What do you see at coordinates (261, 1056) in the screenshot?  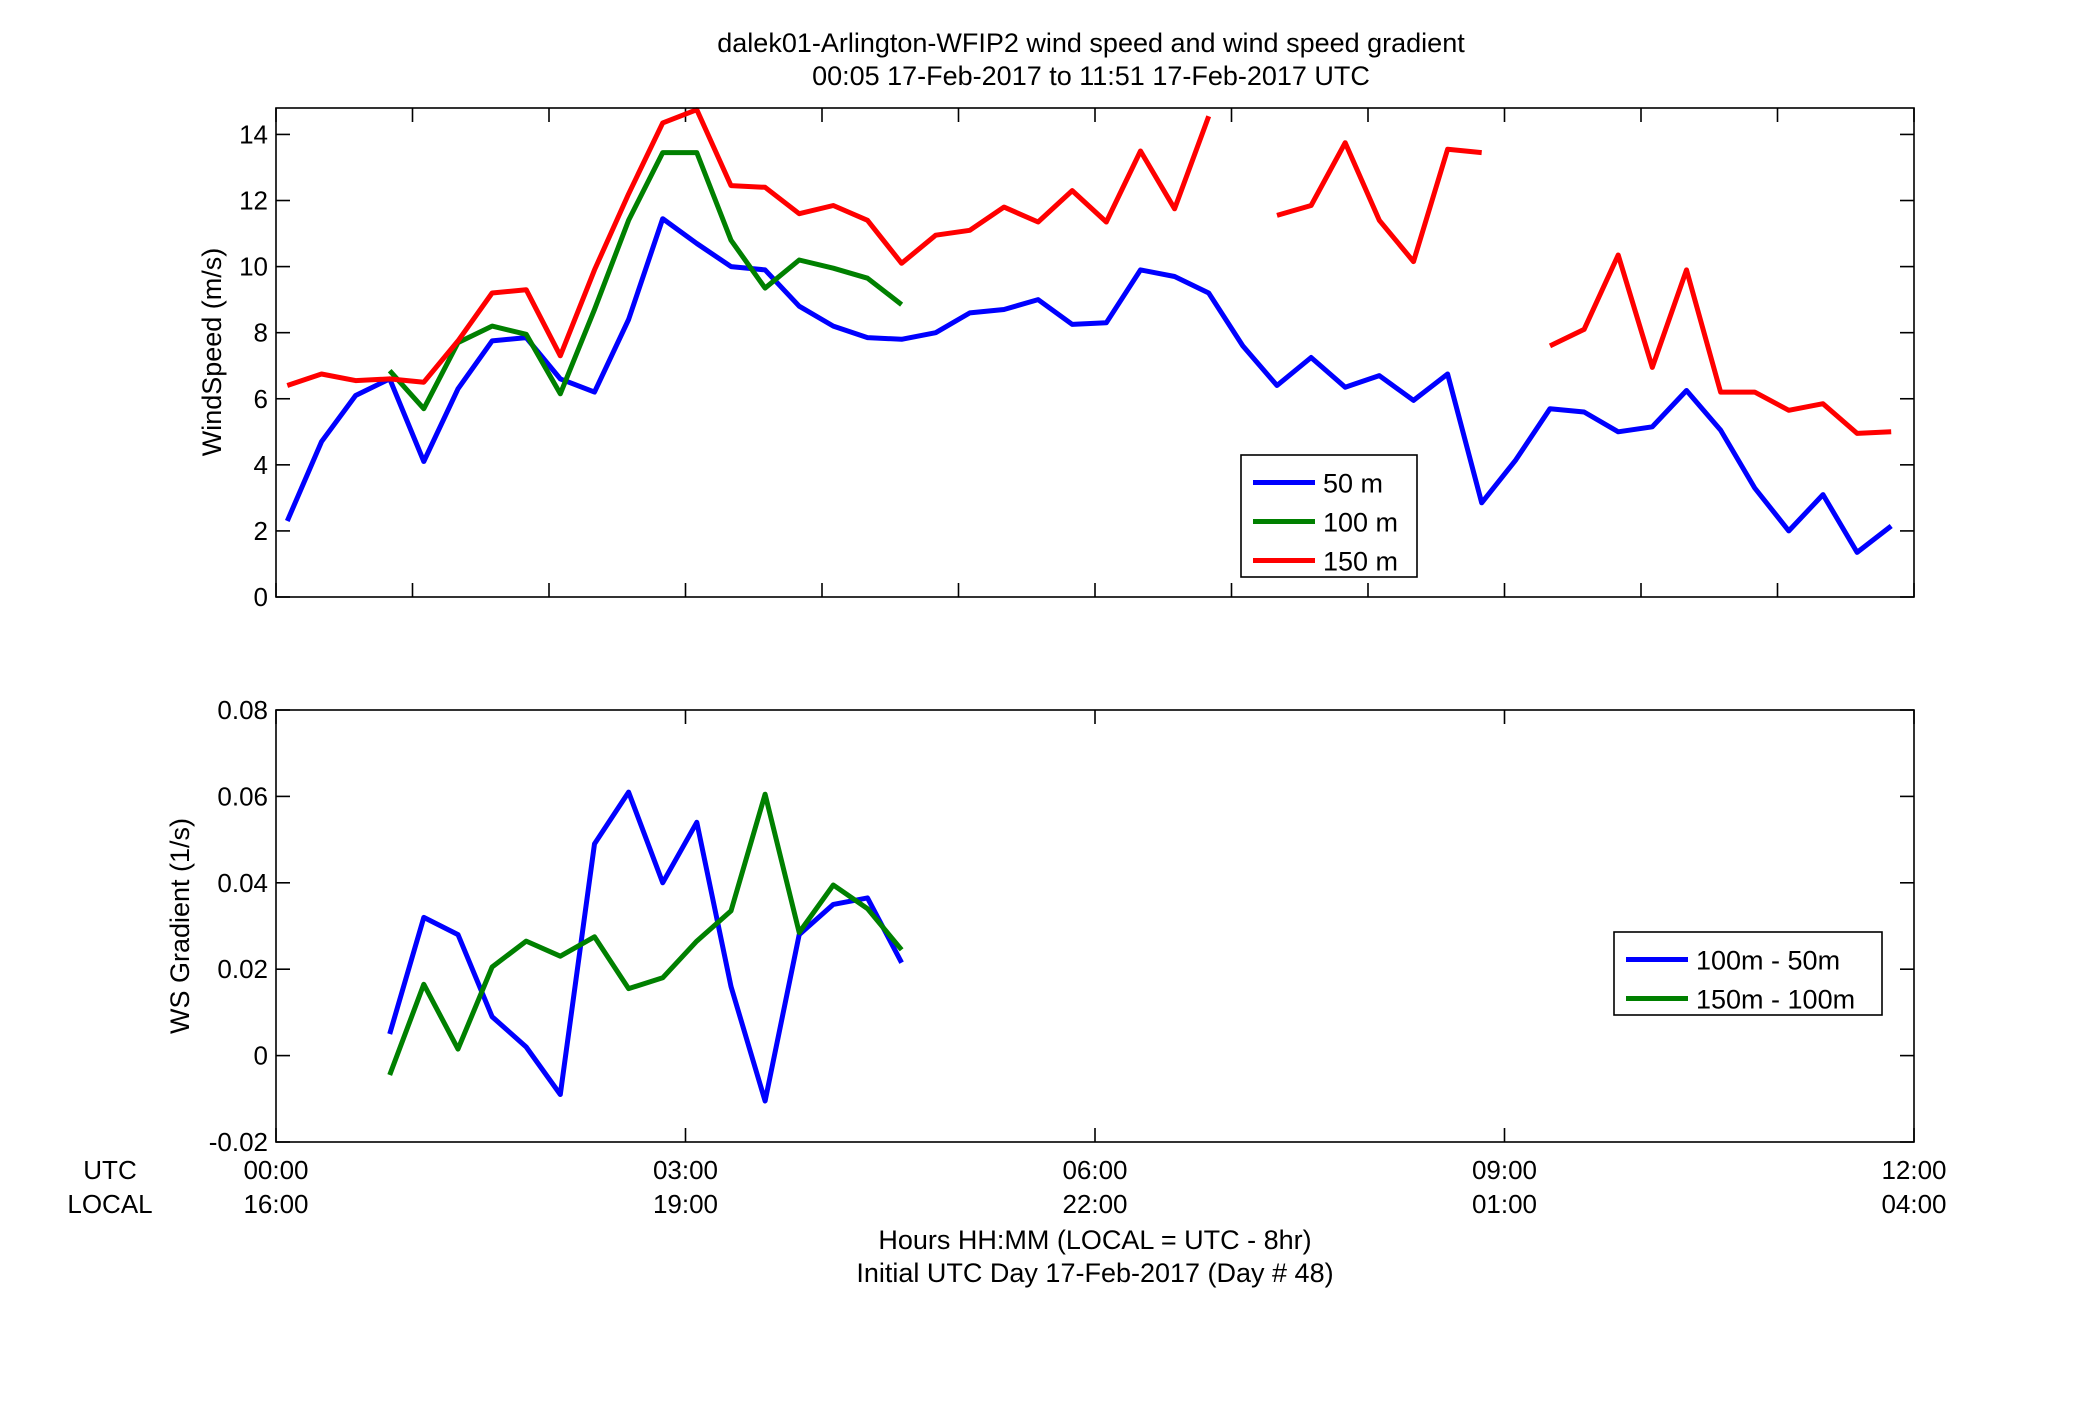 I see `gradient-y-tick-label: 0` at bounding box center [261, 1056].